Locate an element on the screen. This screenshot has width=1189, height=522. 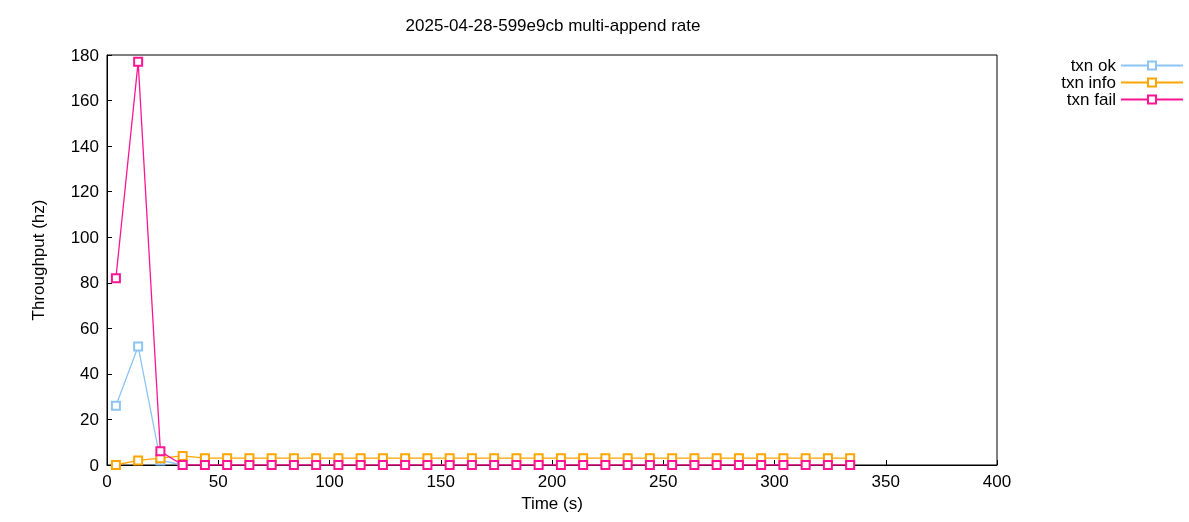
x-tick-label: 200 is located at coordinates (552, 481).